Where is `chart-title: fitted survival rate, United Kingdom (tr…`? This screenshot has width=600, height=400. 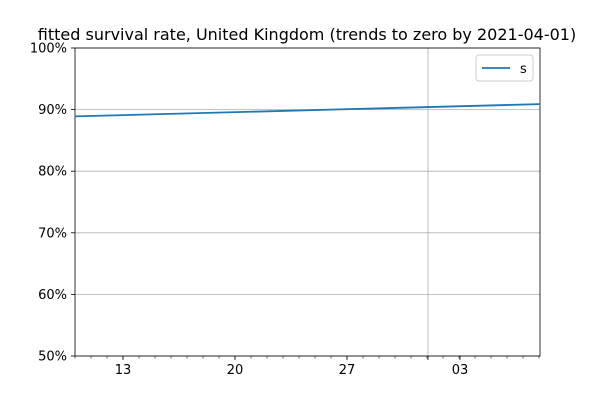 chart-title: fitted survival rate, United Kingdom (tr… is located at coordinates (307, 34).